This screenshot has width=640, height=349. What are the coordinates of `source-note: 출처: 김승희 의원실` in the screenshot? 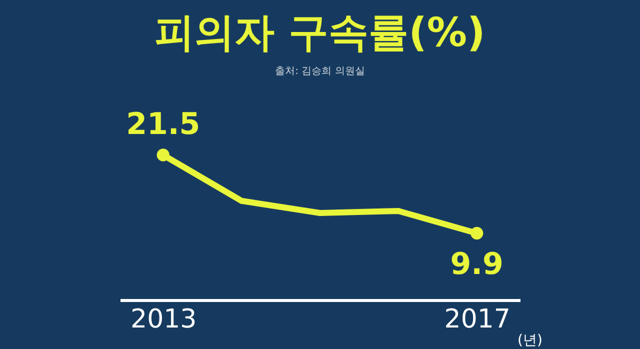 It's located at (320, 71).